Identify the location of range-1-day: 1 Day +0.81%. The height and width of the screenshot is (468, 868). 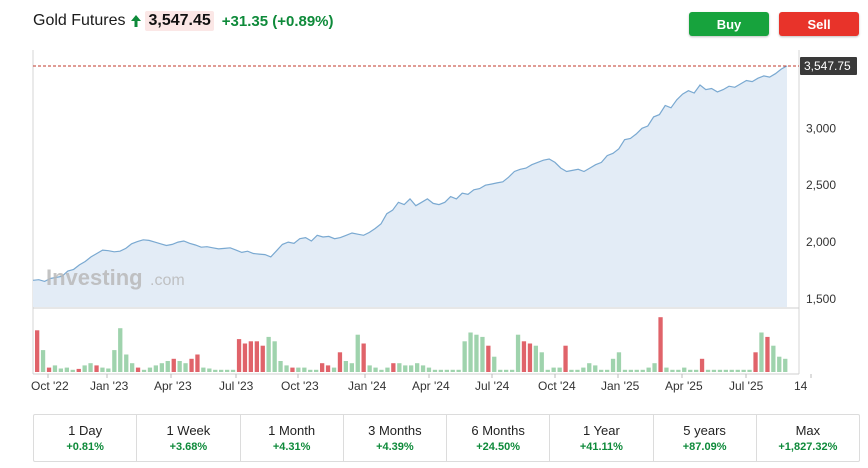
(86, 438).